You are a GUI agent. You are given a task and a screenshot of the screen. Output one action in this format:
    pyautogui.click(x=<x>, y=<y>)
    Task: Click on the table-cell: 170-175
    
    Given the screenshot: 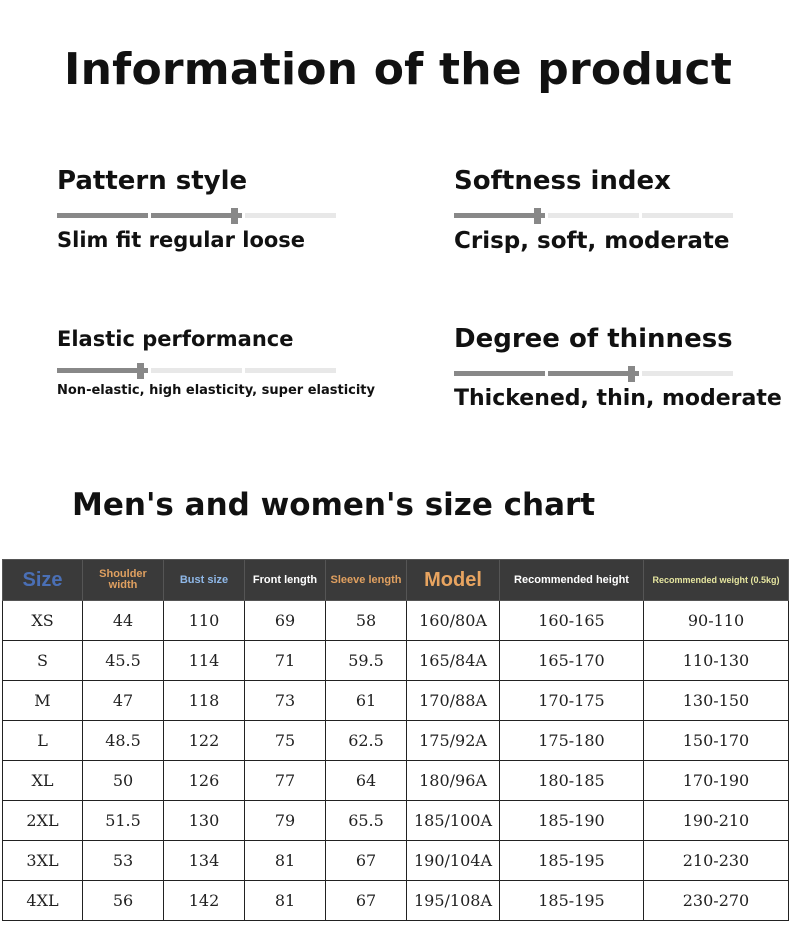 What is the action you would take?
    pyautogui.click(x=571, y=700)
    